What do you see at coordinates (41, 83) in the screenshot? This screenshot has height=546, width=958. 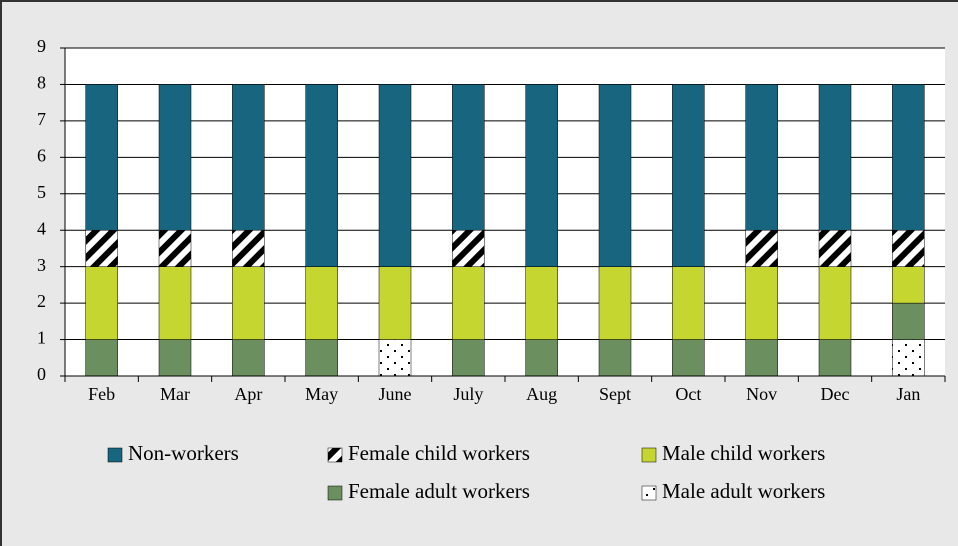 I see `y-tick-label: 8` at bounding box center [41, 83].